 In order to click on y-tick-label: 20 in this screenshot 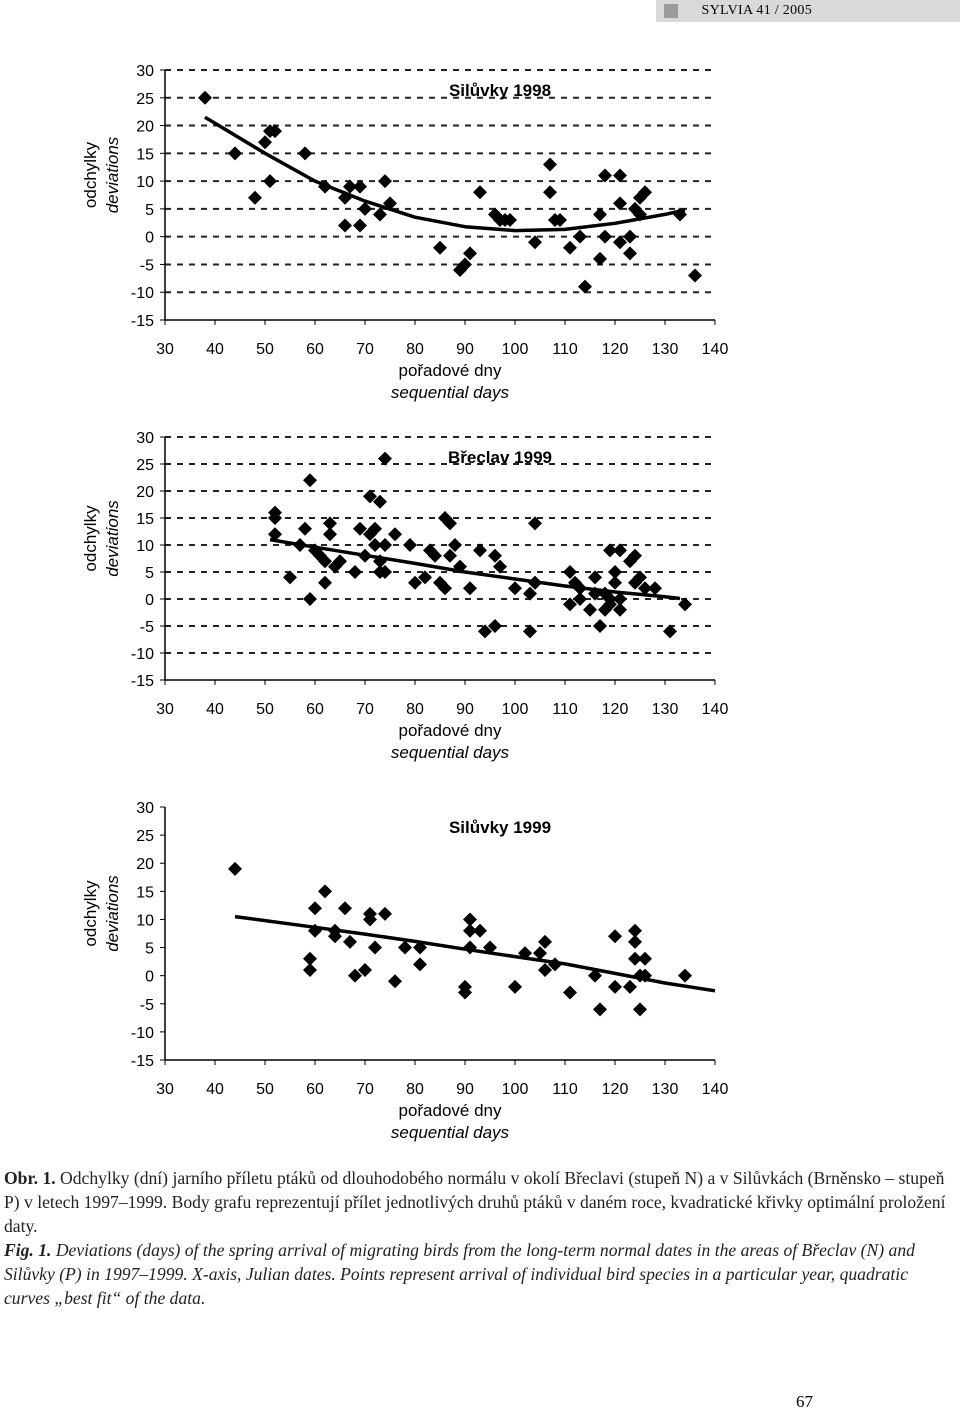, I will do `click(145, 492)`.